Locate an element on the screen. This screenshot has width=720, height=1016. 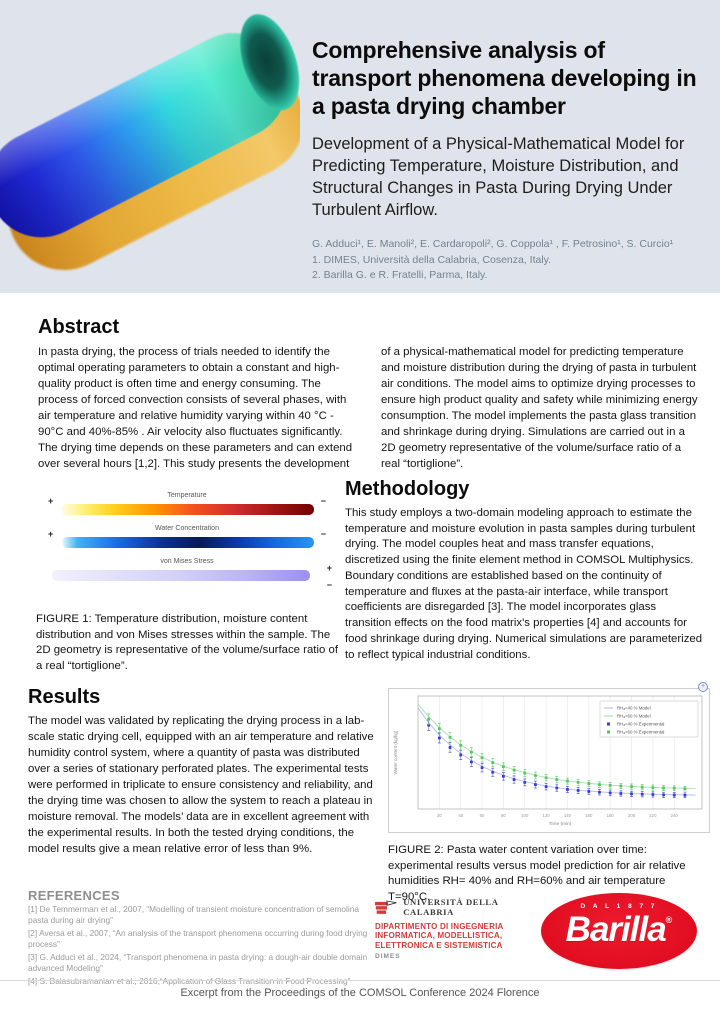
svg-text: 40 is located at coordinates (460, 815).